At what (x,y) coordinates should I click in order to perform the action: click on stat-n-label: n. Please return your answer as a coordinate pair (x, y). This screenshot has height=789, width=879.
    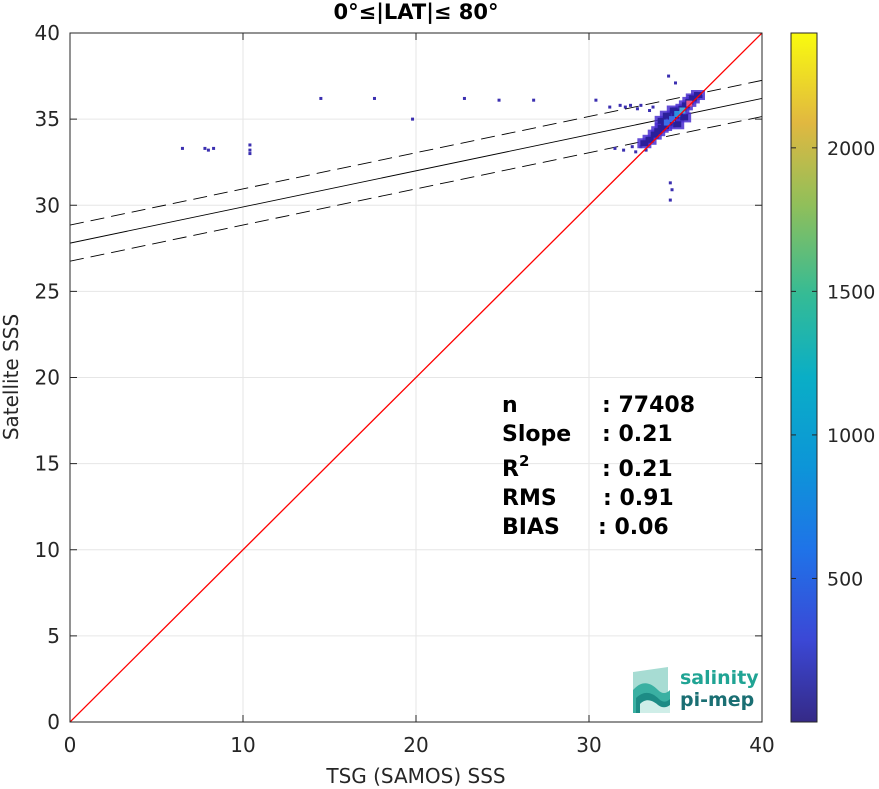
    Looking at the image, I should click on (510, 405).